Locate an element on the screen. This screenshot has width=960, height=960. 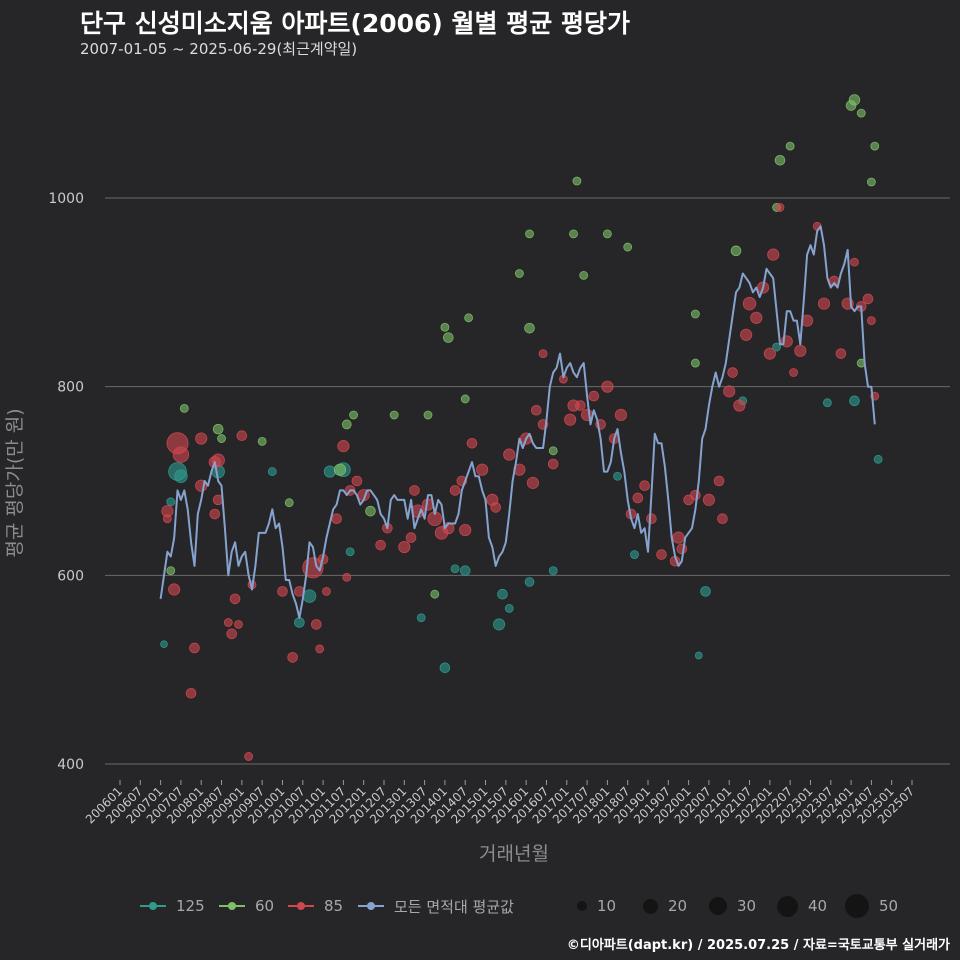
legend-item-125: 125 is located at coordinates (172, 906).